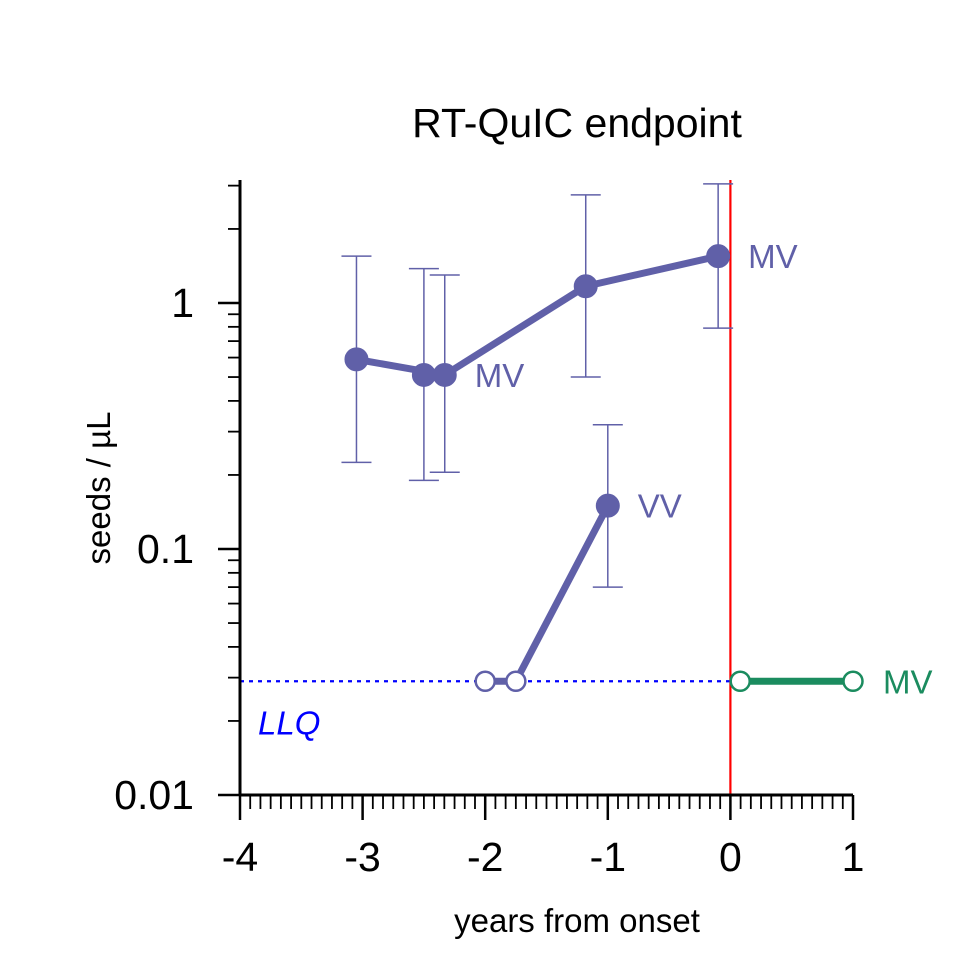 Image resolution: width=975 pixels, height=975 pixels. I want to click on x-tick-label: 0, so click(730, 857).